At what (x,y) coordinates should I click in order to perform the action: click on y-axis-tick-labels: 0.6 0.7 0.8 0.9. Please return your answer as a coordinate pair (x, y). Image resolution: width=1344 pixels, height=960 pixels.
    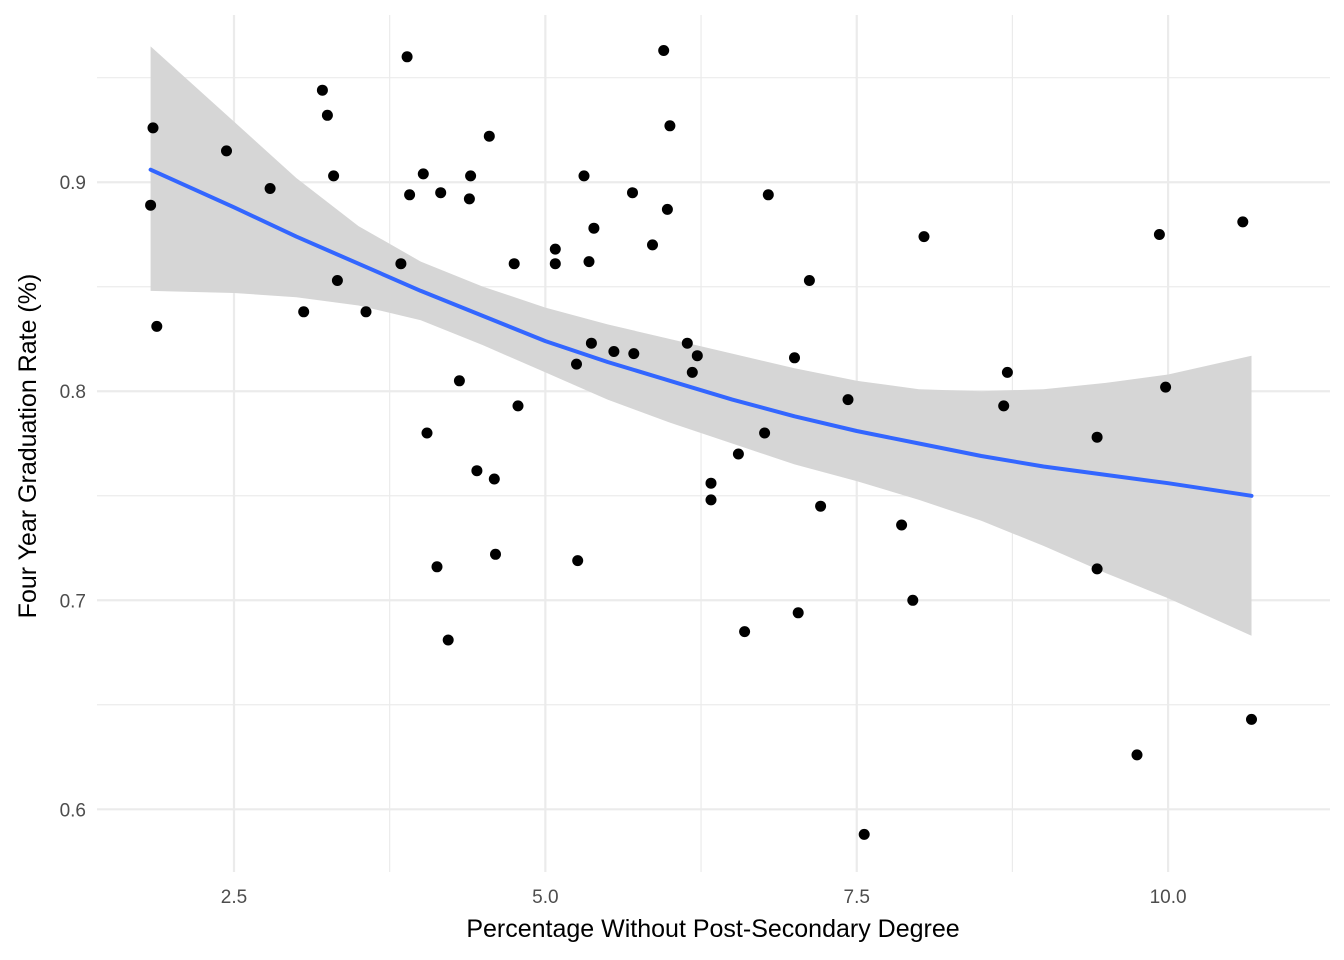
    Looking at the image, I should click on (73, 497).